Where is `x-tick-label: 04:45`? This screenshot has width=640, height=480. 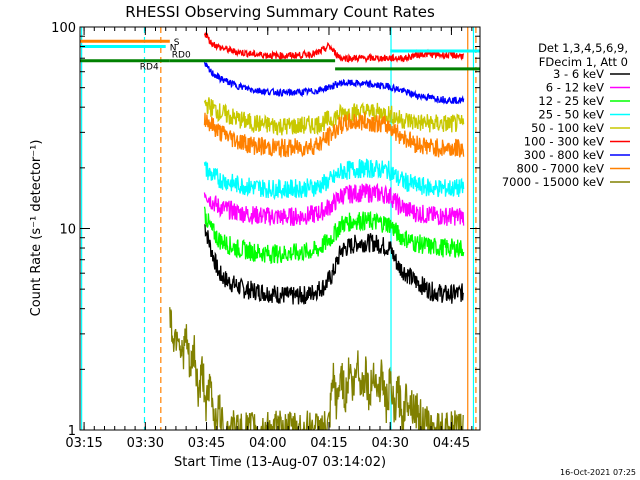 x-tick-label: 04:45 is located at coordinates (451, 443).